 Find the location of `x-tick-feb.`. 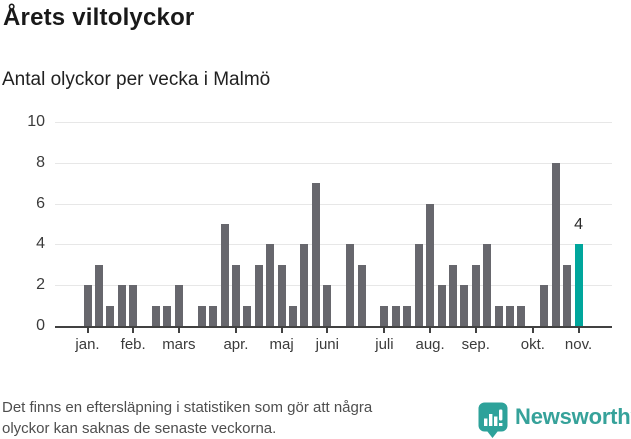

x-tick-feb. is located at coordinates (133, 330).